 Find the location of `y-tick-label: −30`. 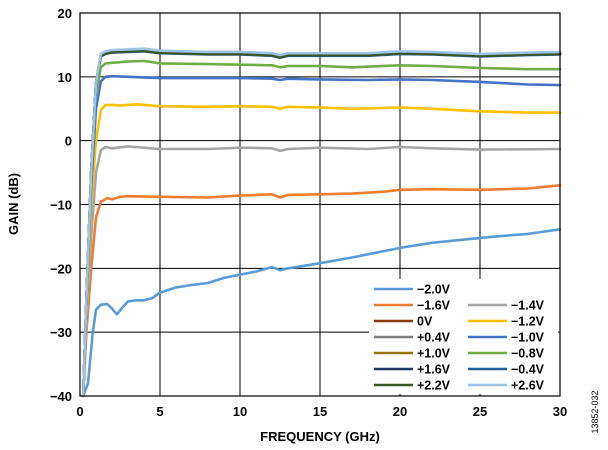

y-tick-label: −30 is located at coordinates (61, 332).